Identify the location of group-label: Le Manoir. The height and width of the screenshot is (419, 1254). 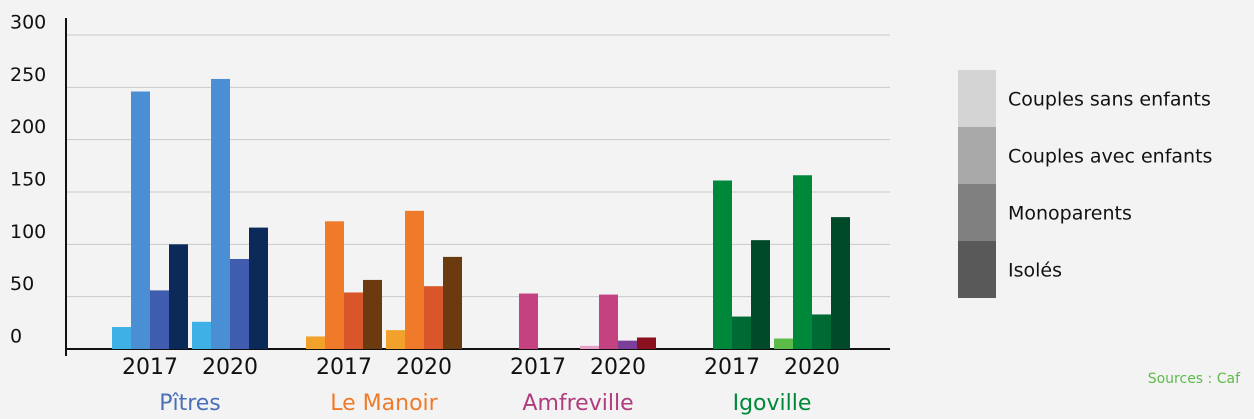
(384, 403).